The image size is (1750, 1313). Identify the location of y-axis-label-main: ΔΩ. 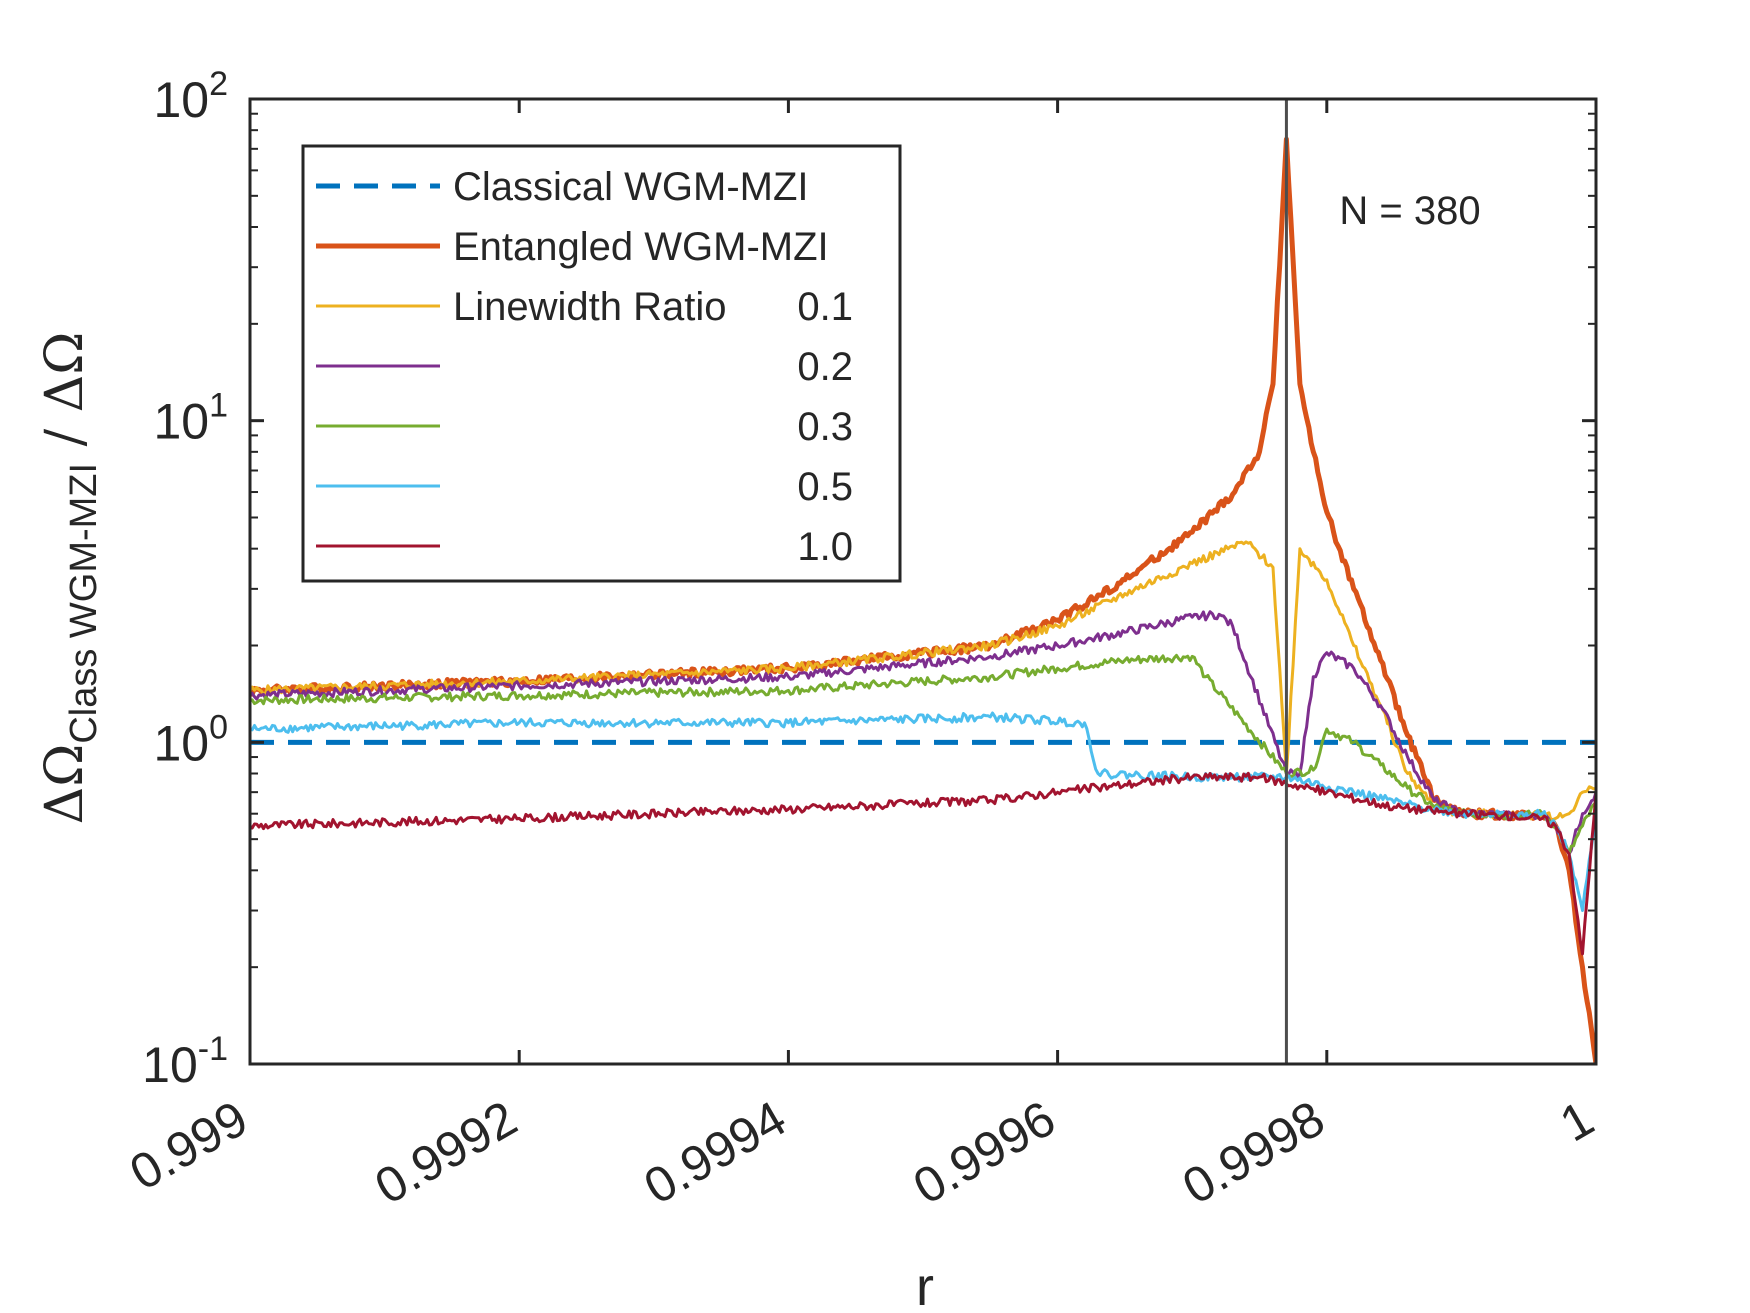
(65, 784).